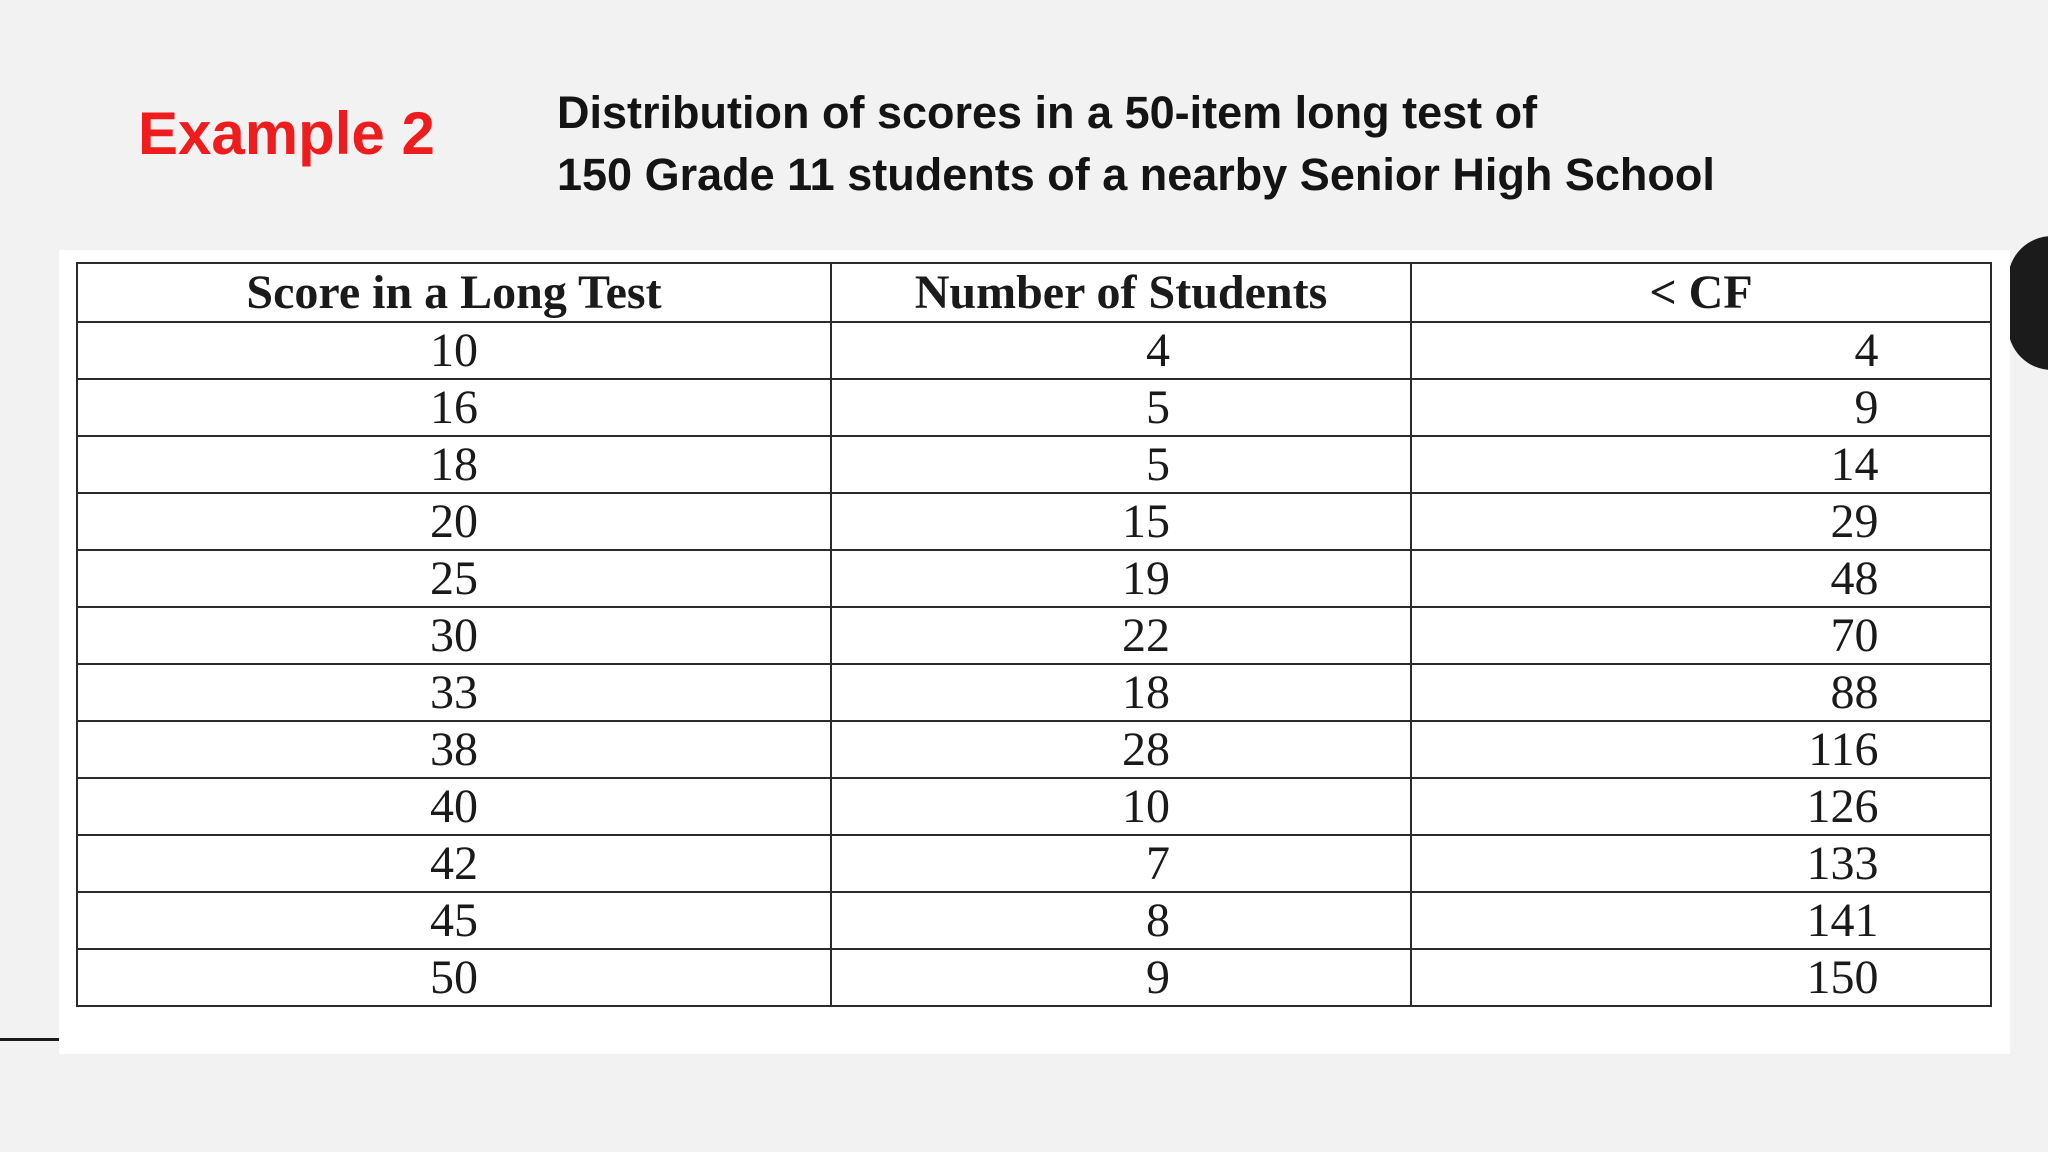 The width and height of the screenshot is (2048, 1152). I want to click on cell-score: 38, so click(454, 749).